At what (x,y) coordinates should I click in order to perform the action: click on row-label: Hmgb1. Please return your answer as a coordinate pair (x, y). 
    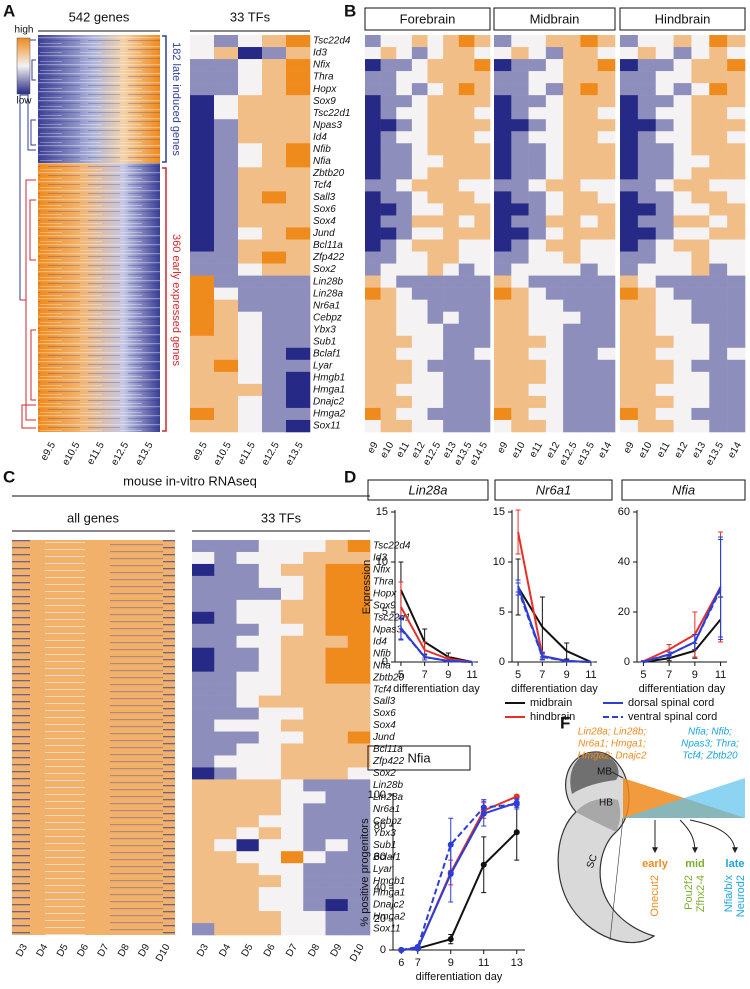
    Looking at the image, I should click on (389, 881).